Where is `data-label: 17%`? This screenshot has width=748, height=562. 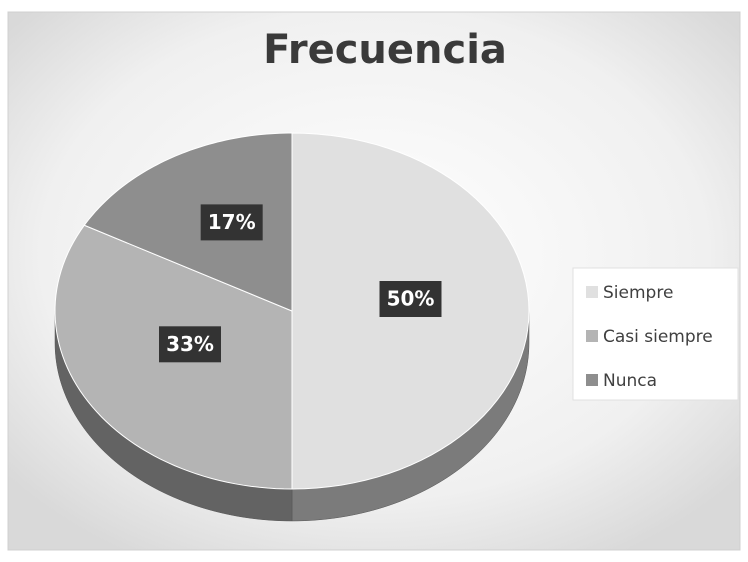
data-label: 17% is located at coordinates (232, 222).